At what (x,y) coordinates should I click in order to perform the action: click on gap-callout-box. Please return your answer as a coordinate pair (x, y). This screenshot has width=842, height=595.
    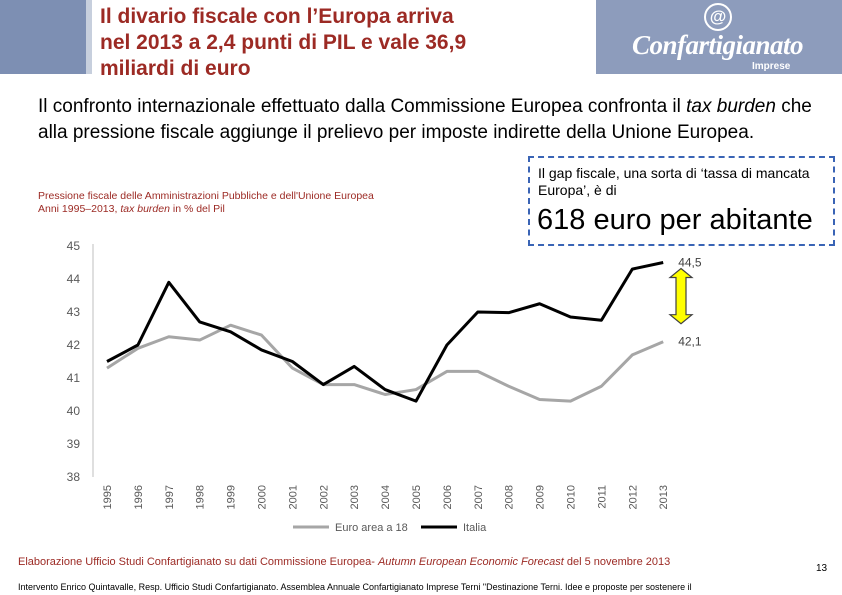
    Looking at the image, I should click on (681, 201).